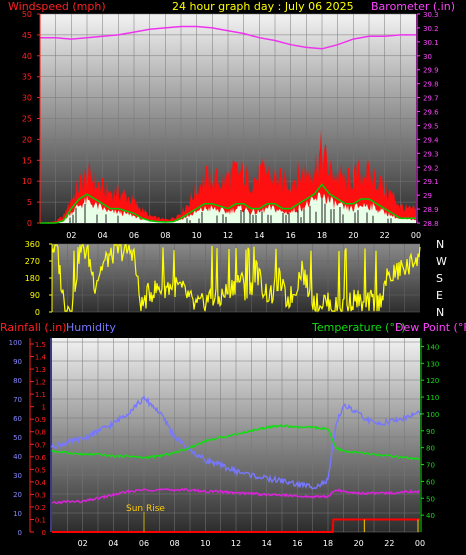 Image resolution: width=466 pixels, height=555 pixels. I want to click on right-tick-label: 29.5, so click(431, 126).